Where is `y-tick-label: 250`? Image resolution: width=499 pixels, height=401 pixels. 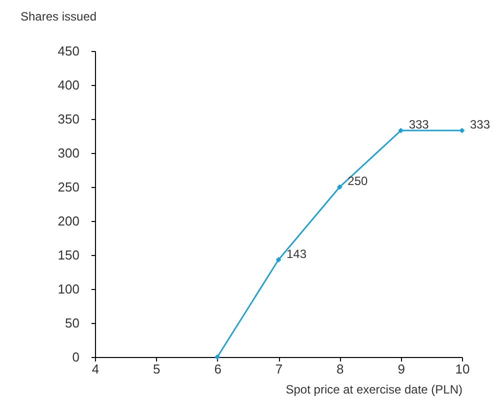
y-tick-label: 250 is located at coordinates (69, 187).